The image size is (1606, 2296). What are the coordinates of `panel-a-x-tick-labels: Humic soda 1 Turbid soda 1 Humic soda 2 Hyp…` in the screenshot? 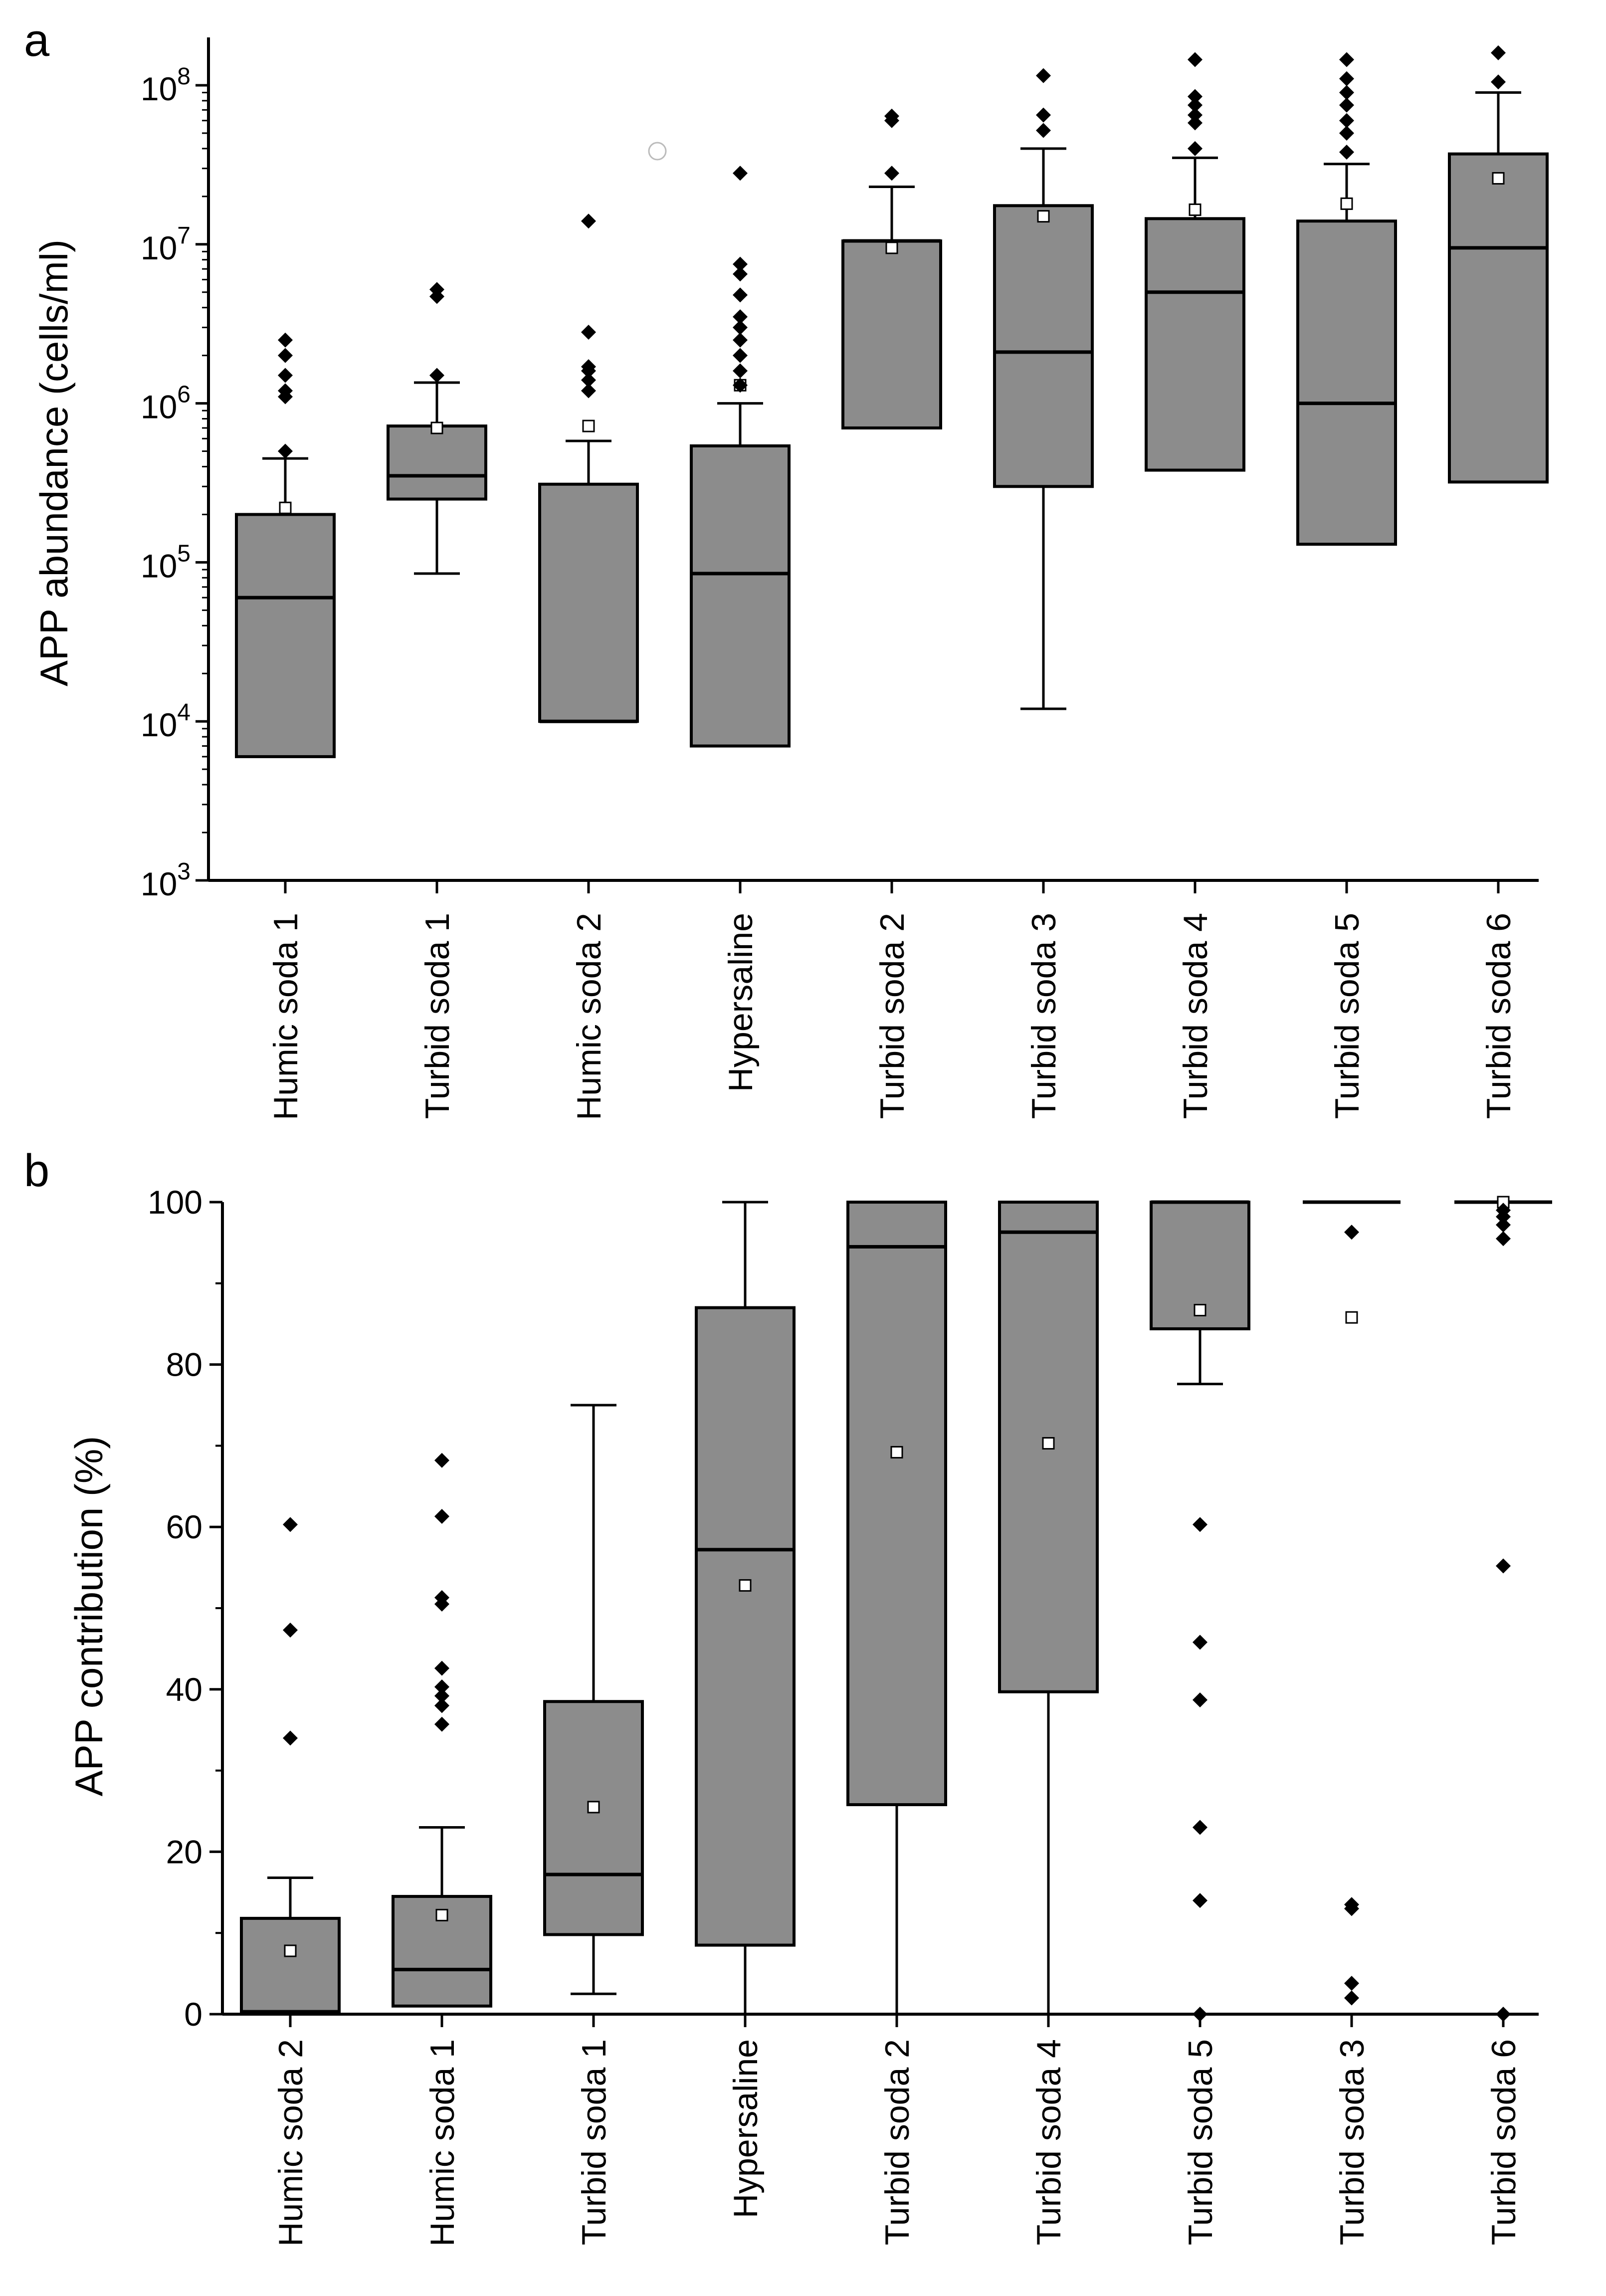 It's located at (892, 1017).